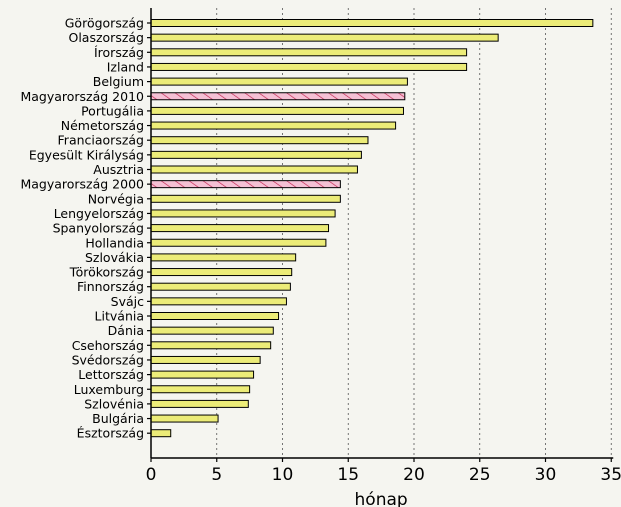 The width and height of the screenshot is (621, 507). Describe the element at coordinates (119, 52) in the screenshot. I see `category-label: Írország` at that location.